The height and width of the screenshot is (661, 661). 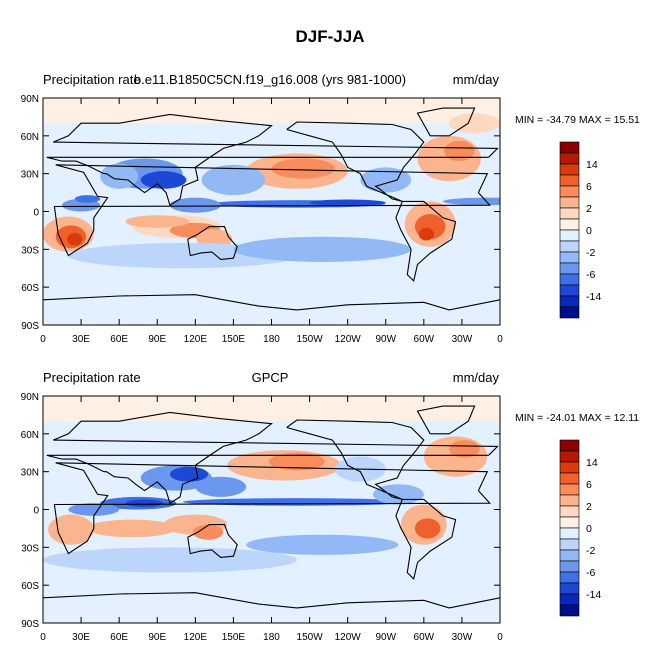 I want to click on panel-units-label: mm/day, so click(x=476, y=79).